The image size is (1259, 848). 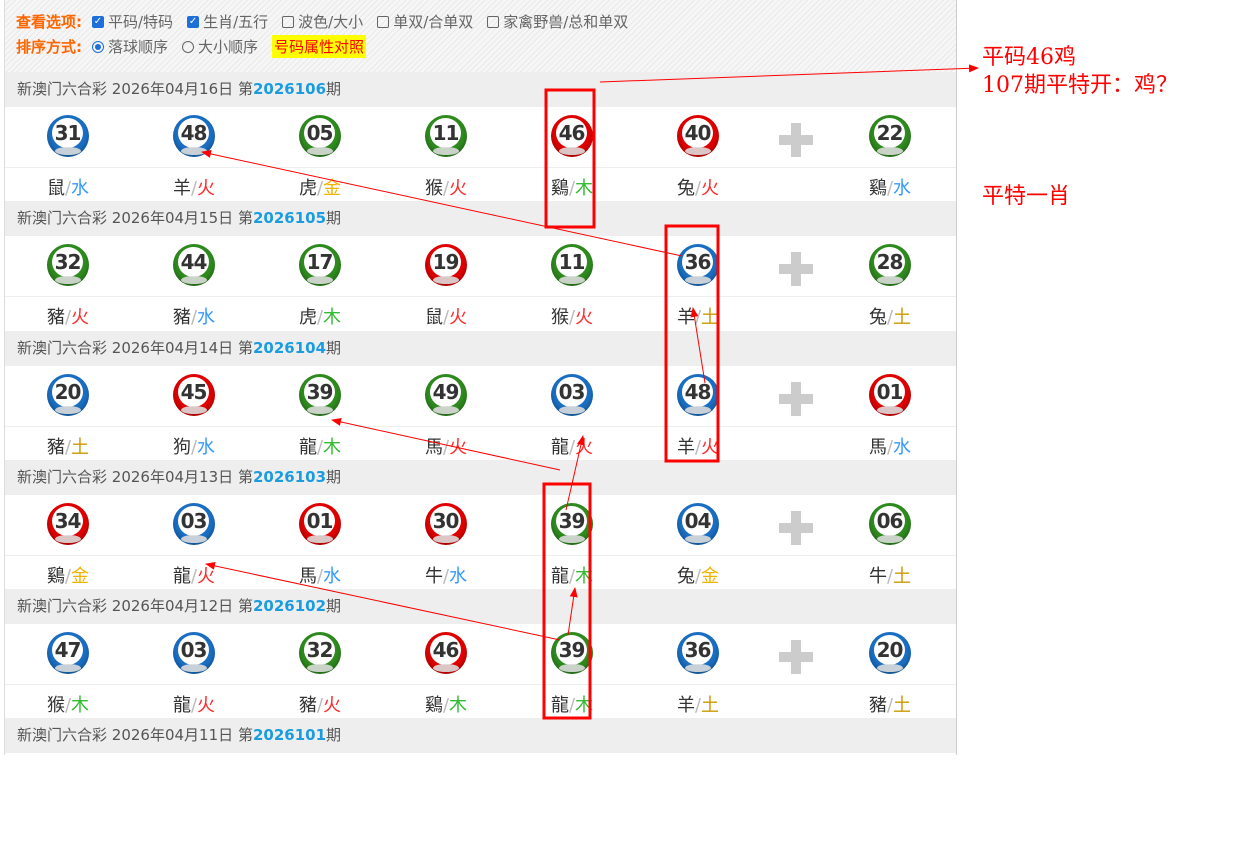 I want to click on attribute-table-link: 号码属性对照, so click(x=319, y=46).